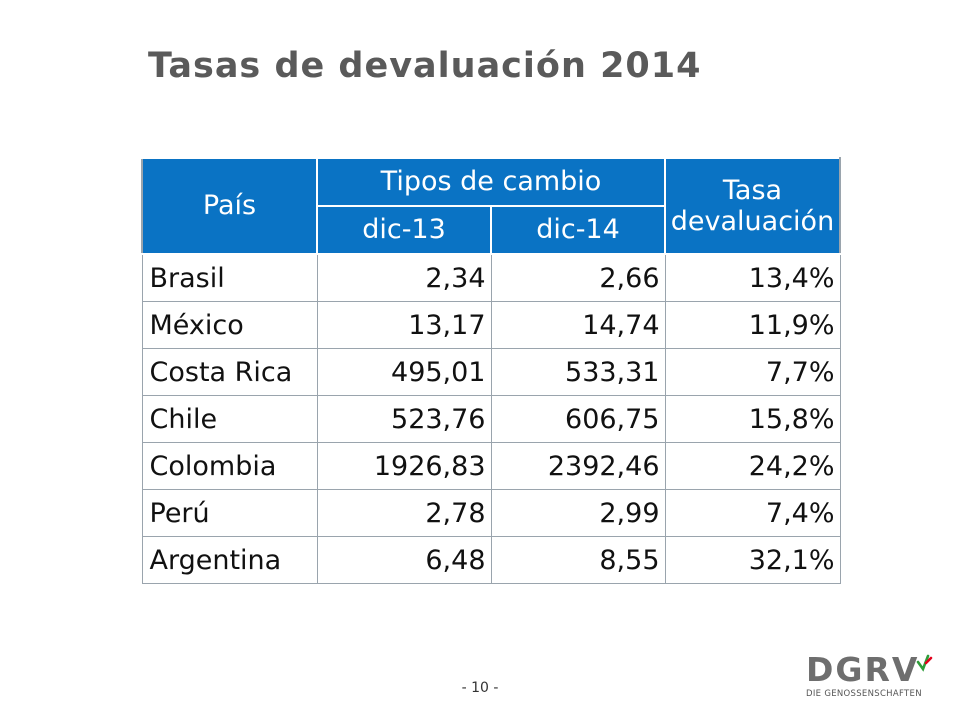 Image resolution: width=960 pixels, height=720 pixels. I want to click on header-row-1: País Tipos de cambio Tasa devaluación, so click(491, 206).